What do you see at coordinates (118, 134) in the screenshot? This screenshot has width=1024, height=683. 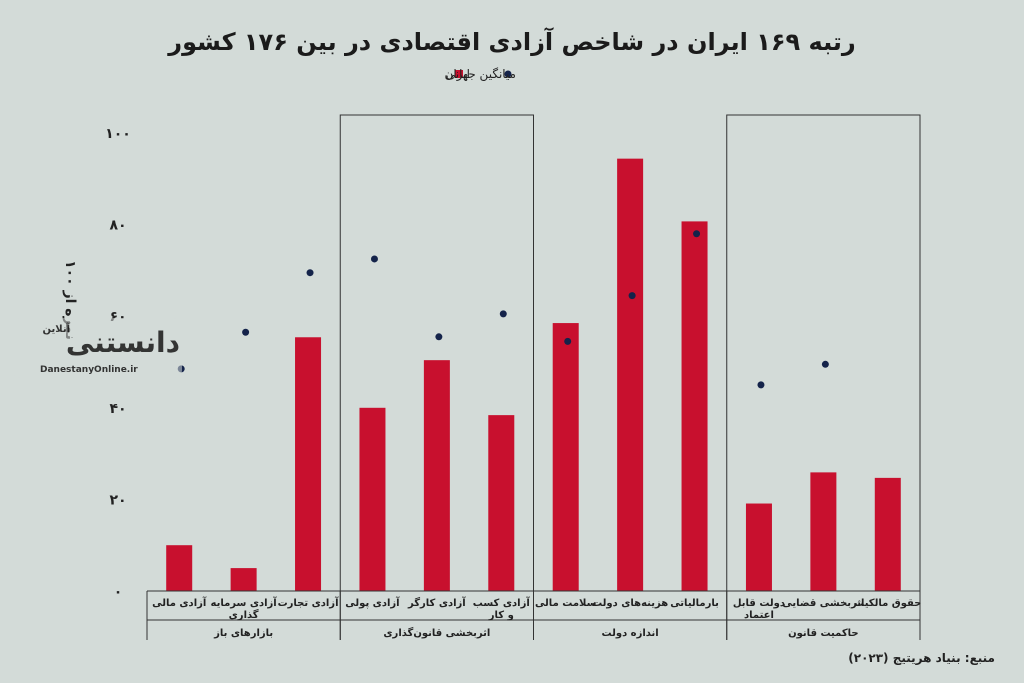 I see `y-tick-label: ۱۰۰` at bounding box center [118, 134].